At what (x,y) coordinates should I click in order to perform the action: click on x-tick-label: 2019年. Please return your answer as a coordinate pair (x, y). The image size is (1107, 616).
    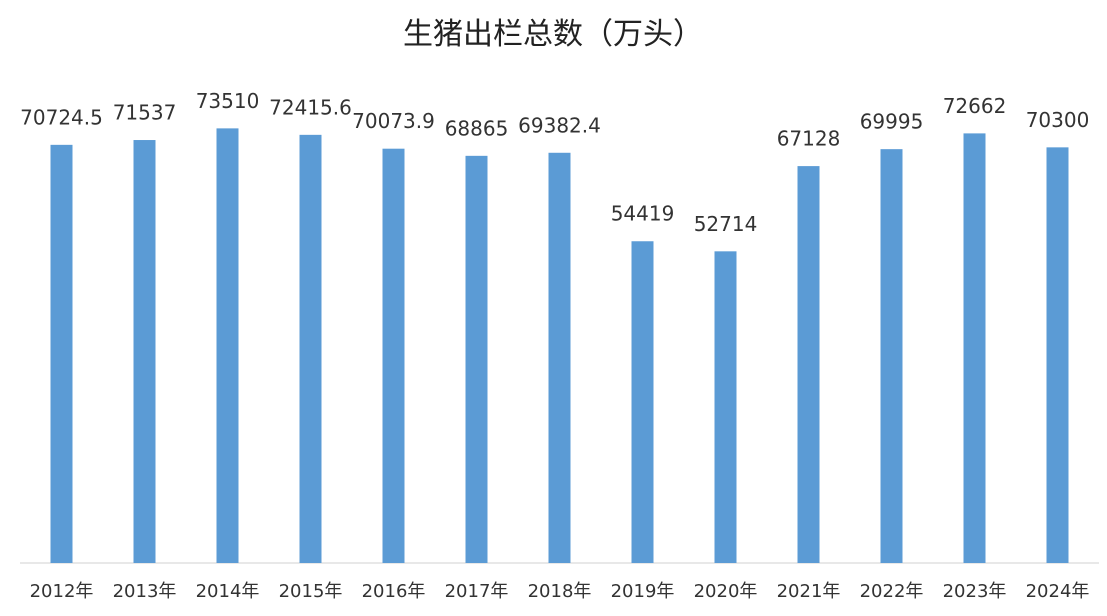
    Looking at the image, I should click on (643, 591).